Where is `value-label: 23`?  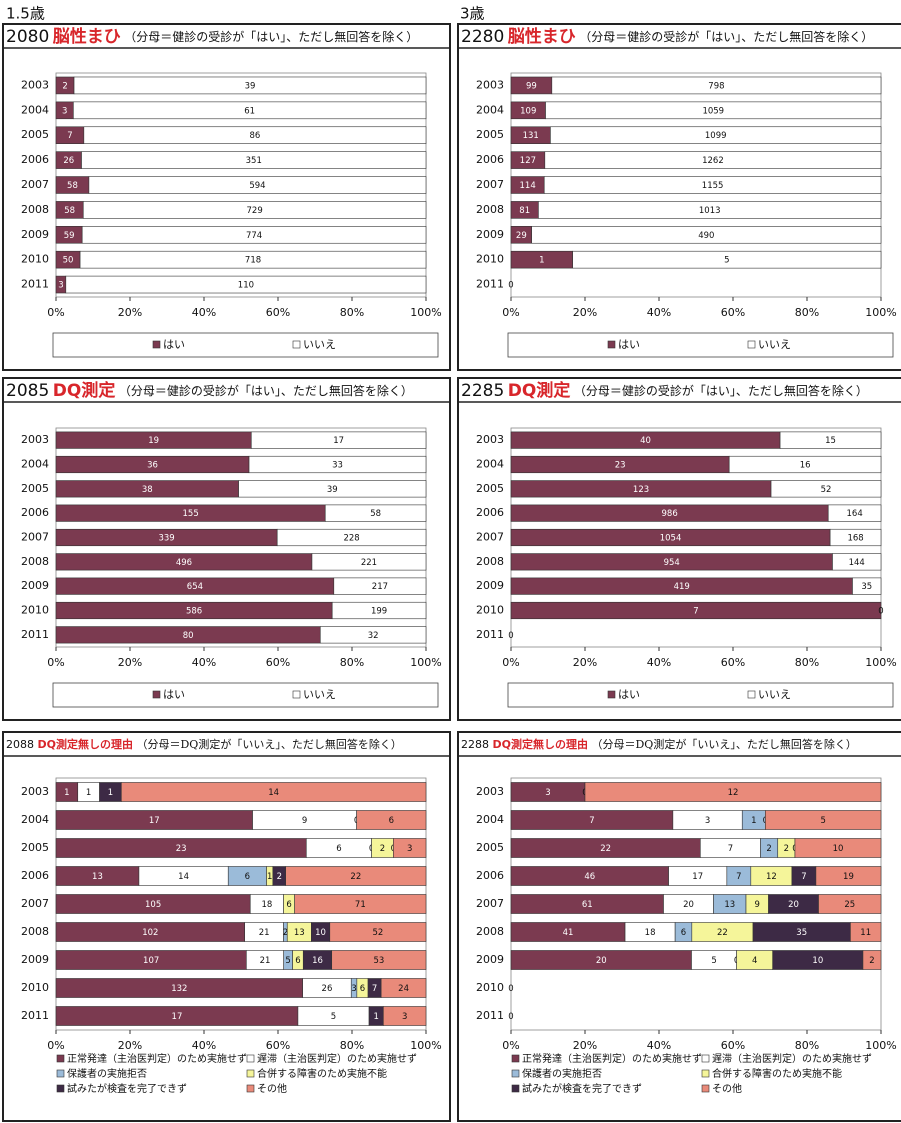
value-label: 23 is located at coordinates (620, 466).